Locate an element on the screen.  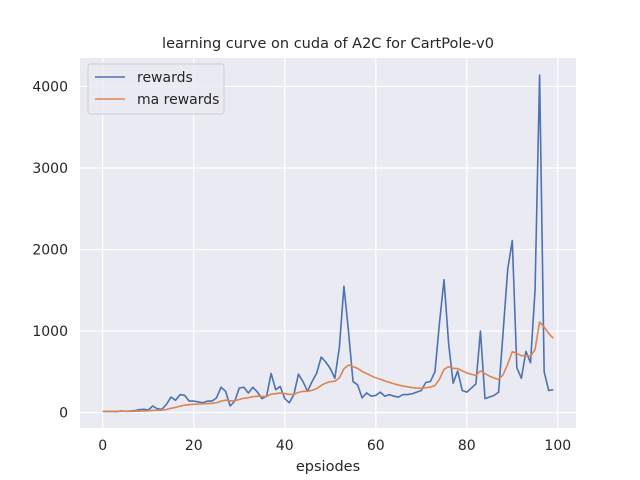
legend: rewards ma rewards is located at coordinates (156, 89).